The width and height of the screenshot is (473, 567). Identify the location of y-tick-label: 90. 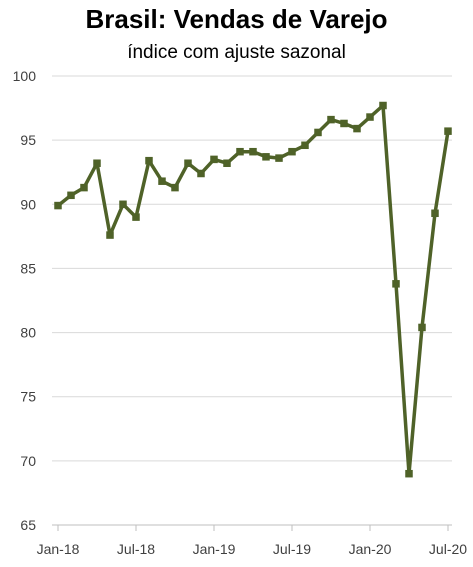
(28, 204).